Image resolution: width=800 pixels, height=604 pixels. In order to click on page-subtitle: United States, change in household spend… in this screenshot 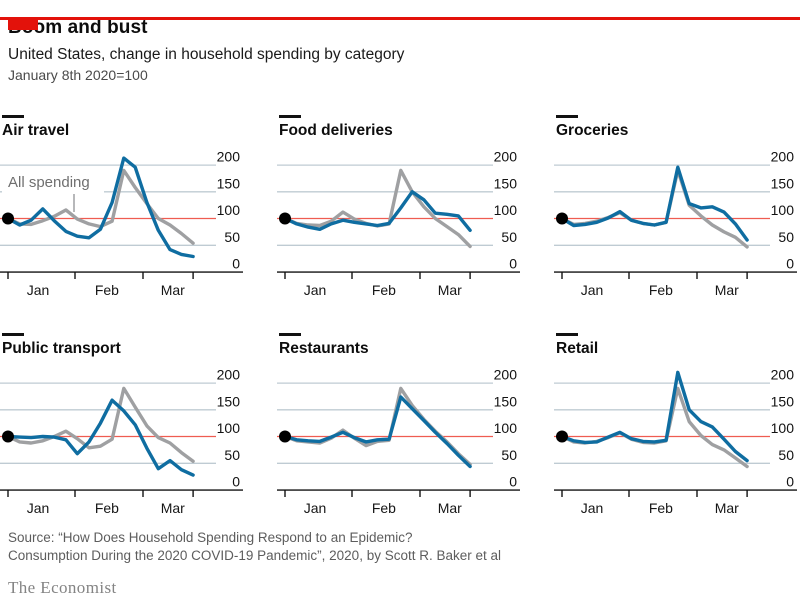, I will do `click(206, 54)`.